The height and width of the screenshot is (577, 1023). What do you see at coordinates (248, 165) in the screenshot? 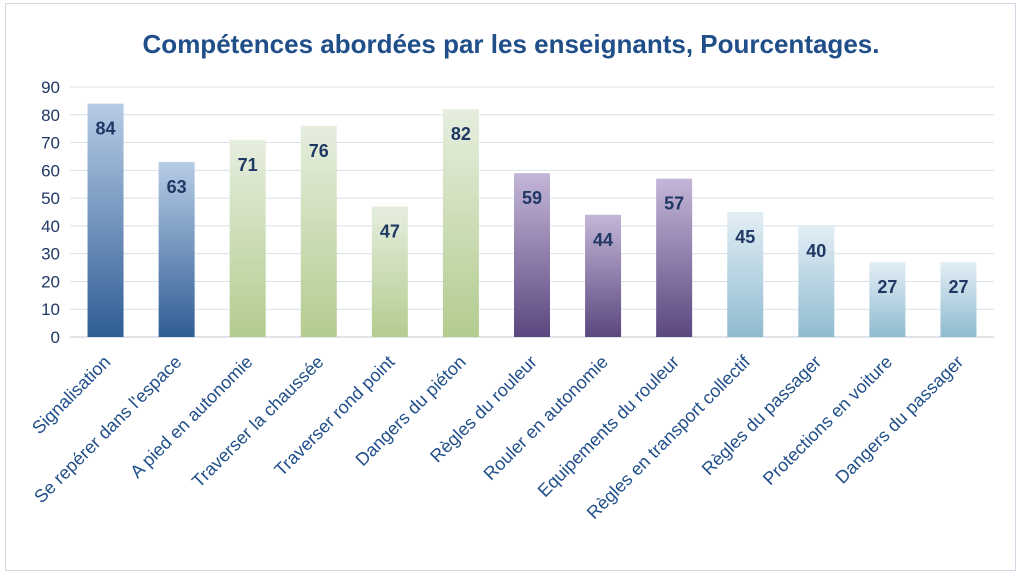
I see `data-label: 71` at bounding box center [248, 165].